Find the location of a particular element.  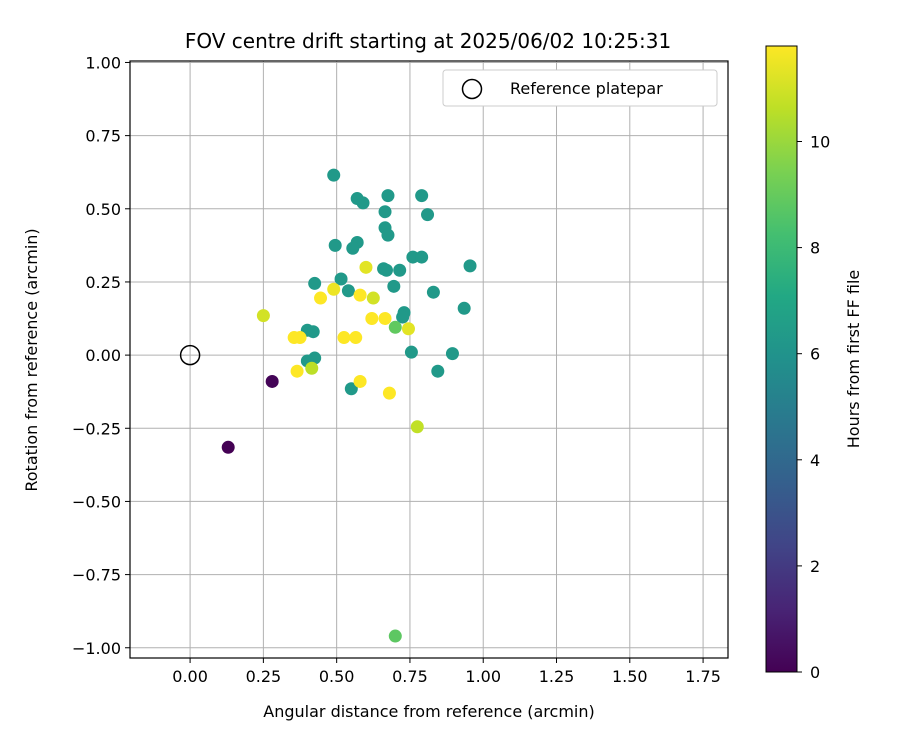

x-tick-label: 0.25 is located at coordinates (264, 676).